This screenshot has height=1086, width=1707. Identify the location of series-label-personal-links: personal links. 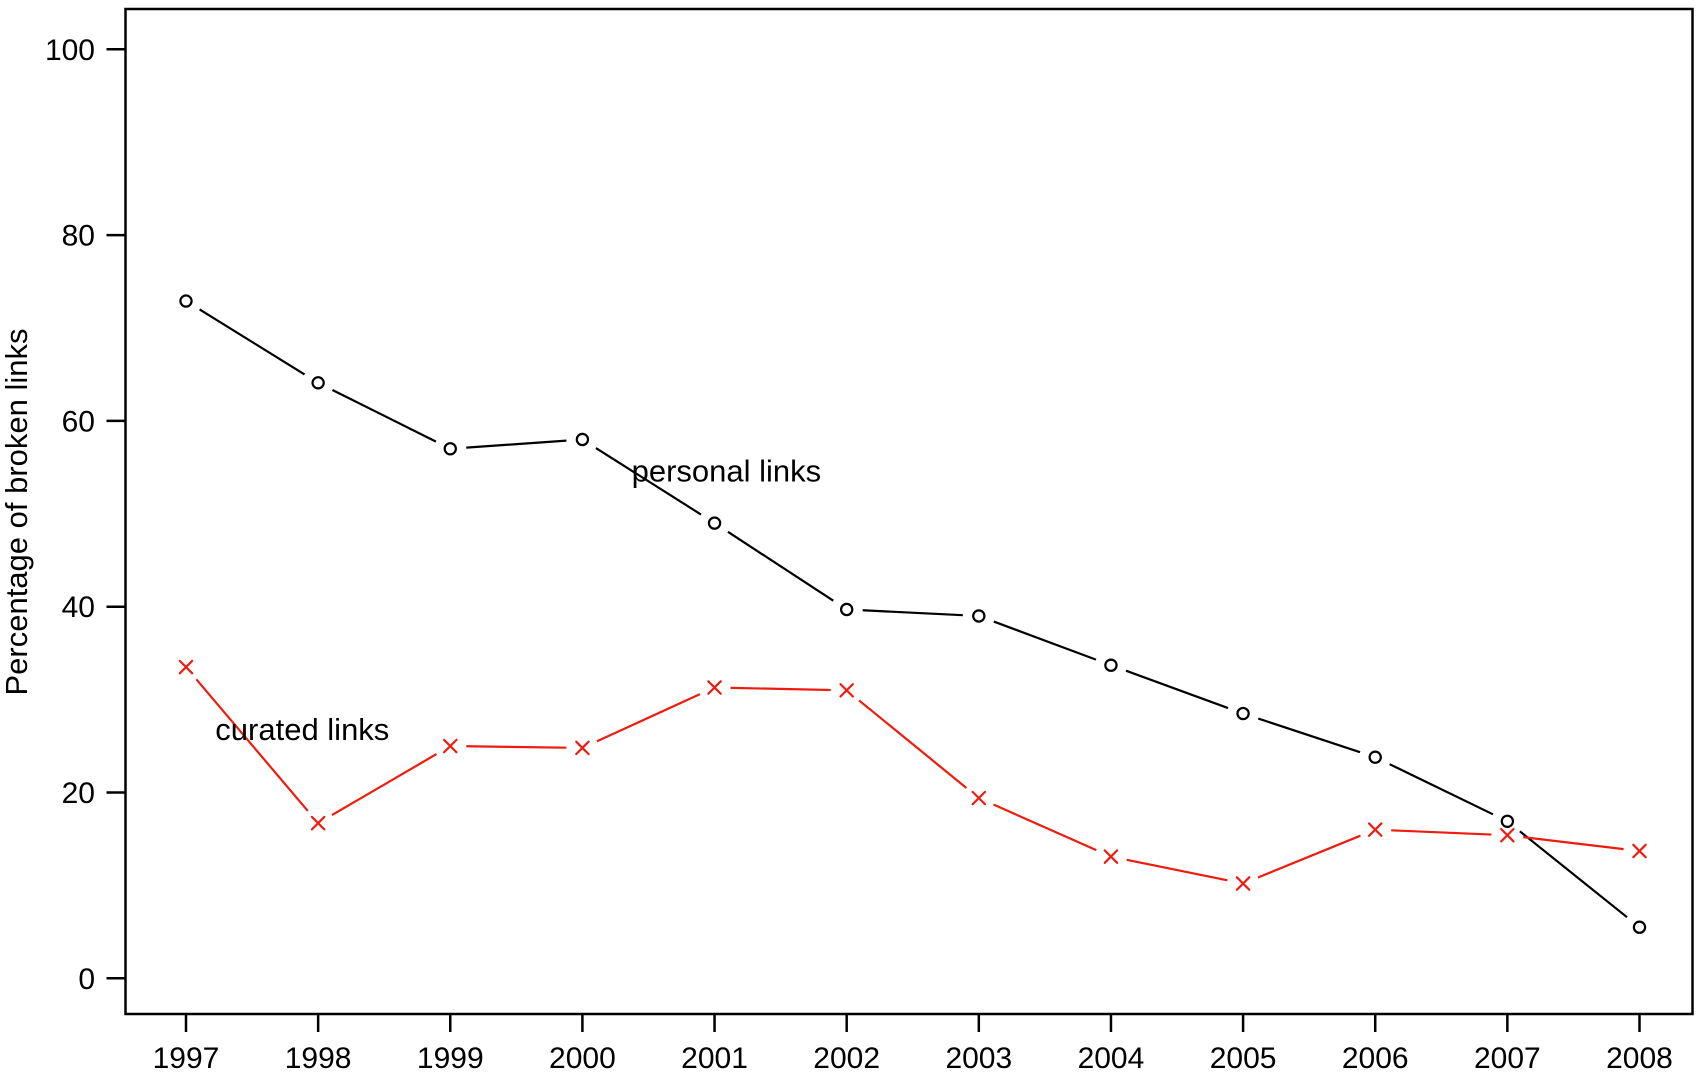
(727, 470).